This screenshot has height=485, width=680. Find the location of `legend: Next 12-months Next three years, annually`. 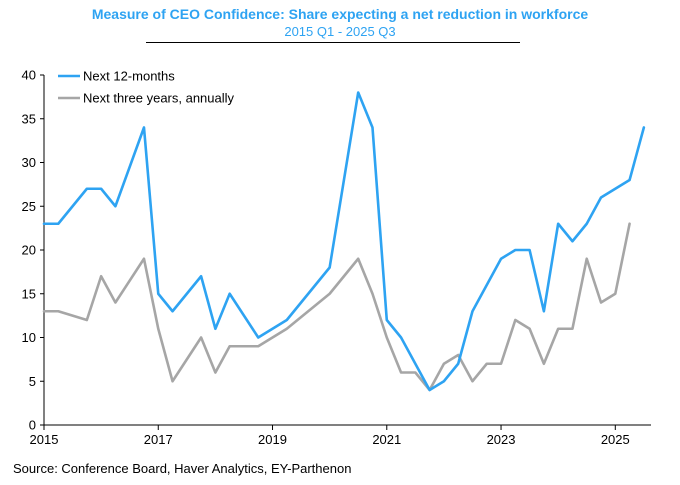

legend: Next 12-months Next three years, annually is located at coordinates (146, 87).